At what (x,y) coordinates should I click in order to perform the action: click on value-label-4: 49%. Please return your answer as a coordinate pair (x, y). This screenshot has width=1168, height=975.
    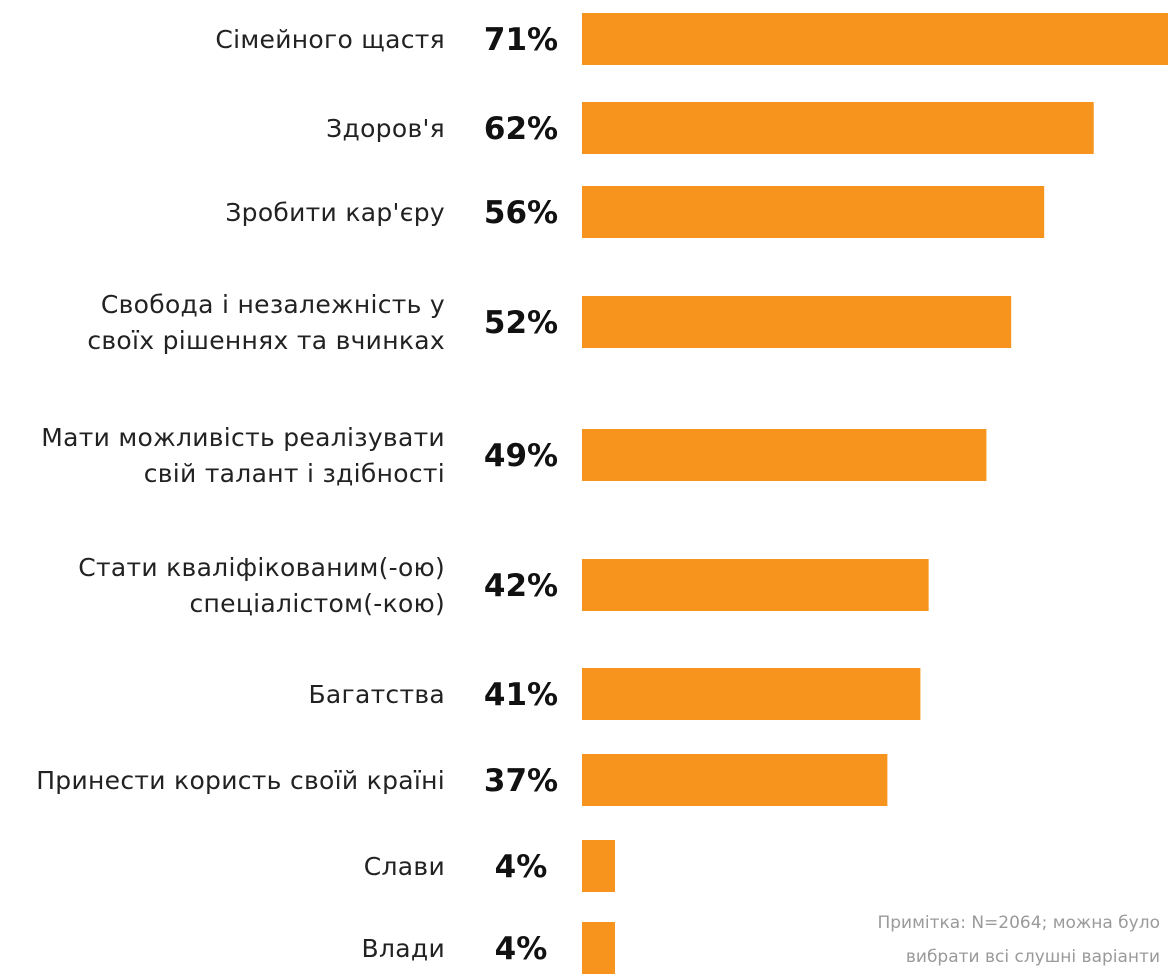
    Looking at the image, I should click on (521, 456).